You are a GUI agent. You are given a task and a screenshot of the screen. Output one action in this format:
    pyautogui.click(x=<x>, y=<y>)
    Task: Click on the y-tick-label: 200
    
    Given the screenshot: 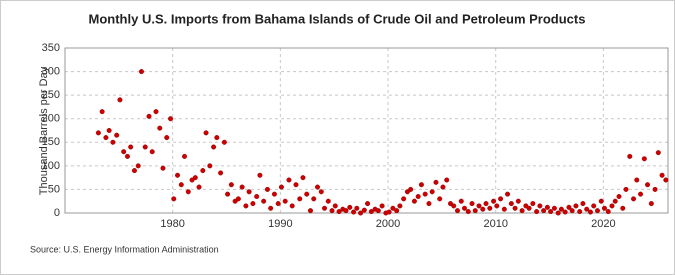 What is the action you would take?
    pyautogui.click(x=51, y=119)
    